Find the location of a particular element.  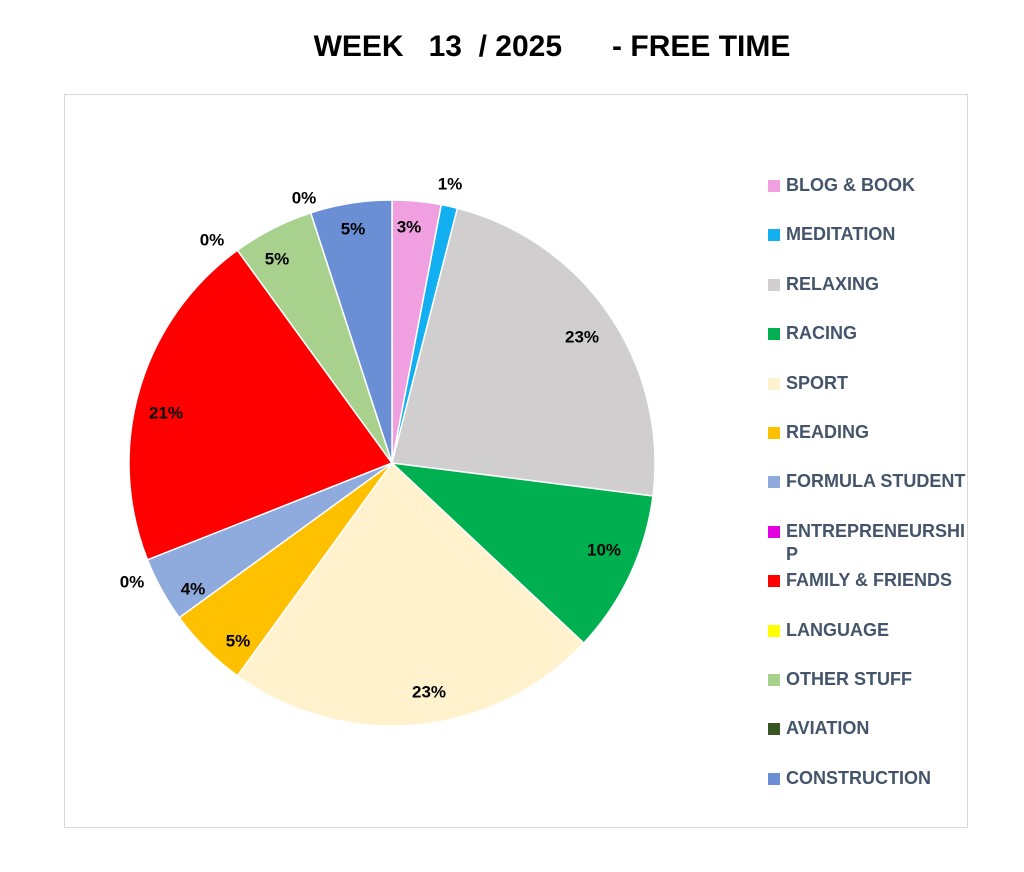

data-label-language: 0% is located at coordinates (212, 239).